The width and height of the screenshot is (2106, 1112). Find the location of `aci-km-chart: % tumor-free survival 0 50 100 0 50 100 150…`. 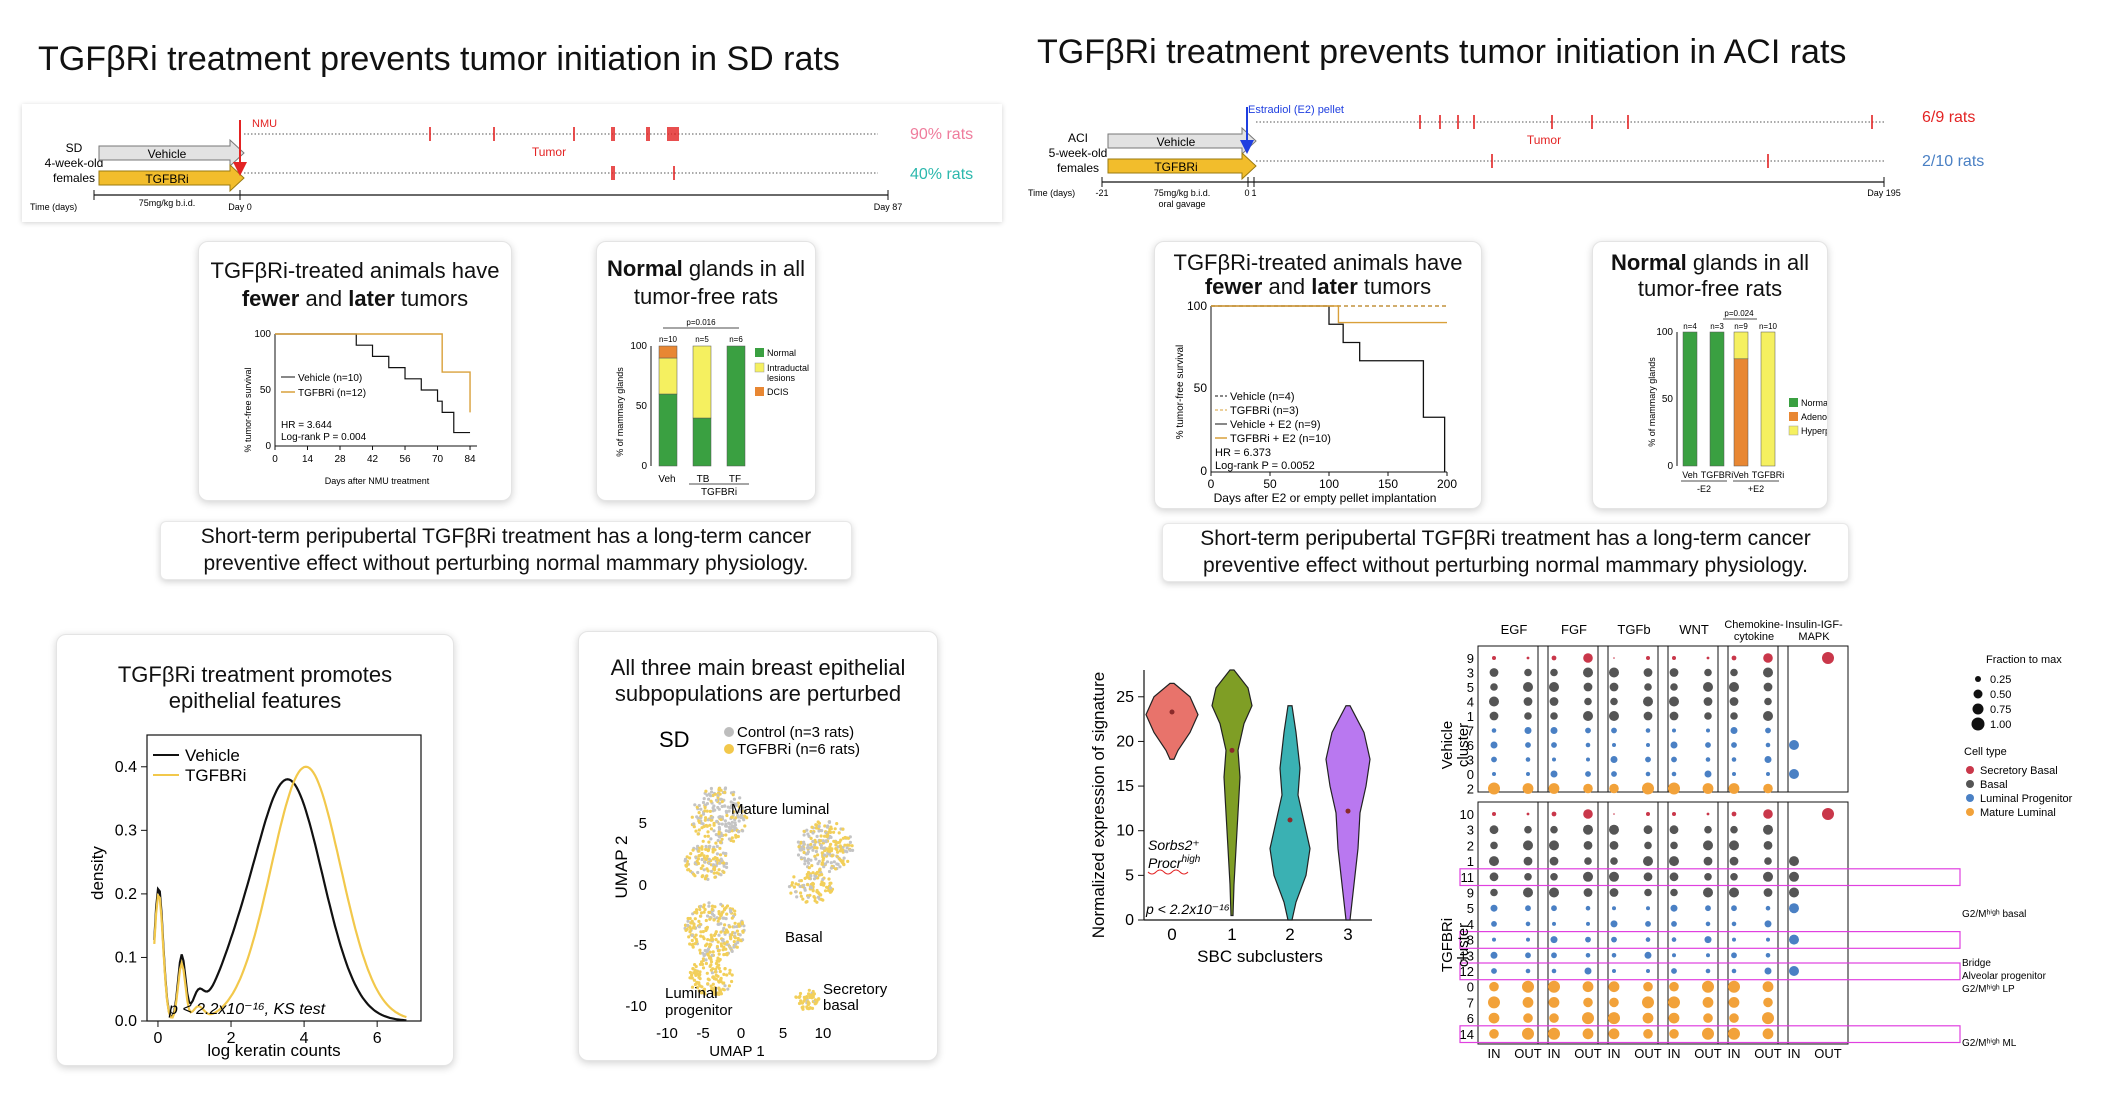

aci-km-chart: % tumor-free survival 0 50 100 0 50 100 150… is located at coordinates (1316, 402).